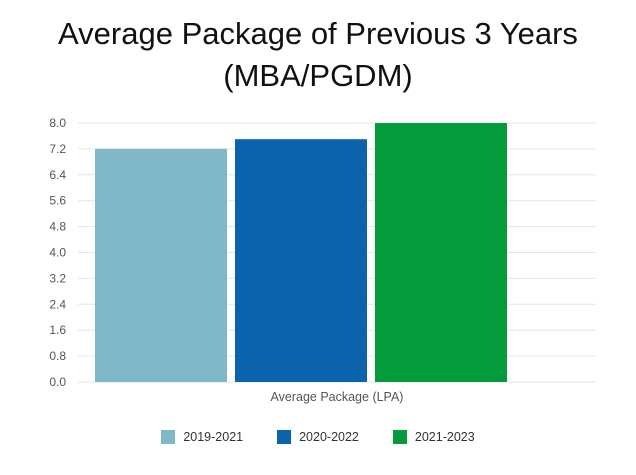 This screenshot has width=636, height=475. What do you see at coordinates (57, 175) in the screenshot?
I see `y-tick-label: 6.4` at bounding box center [57, 175].